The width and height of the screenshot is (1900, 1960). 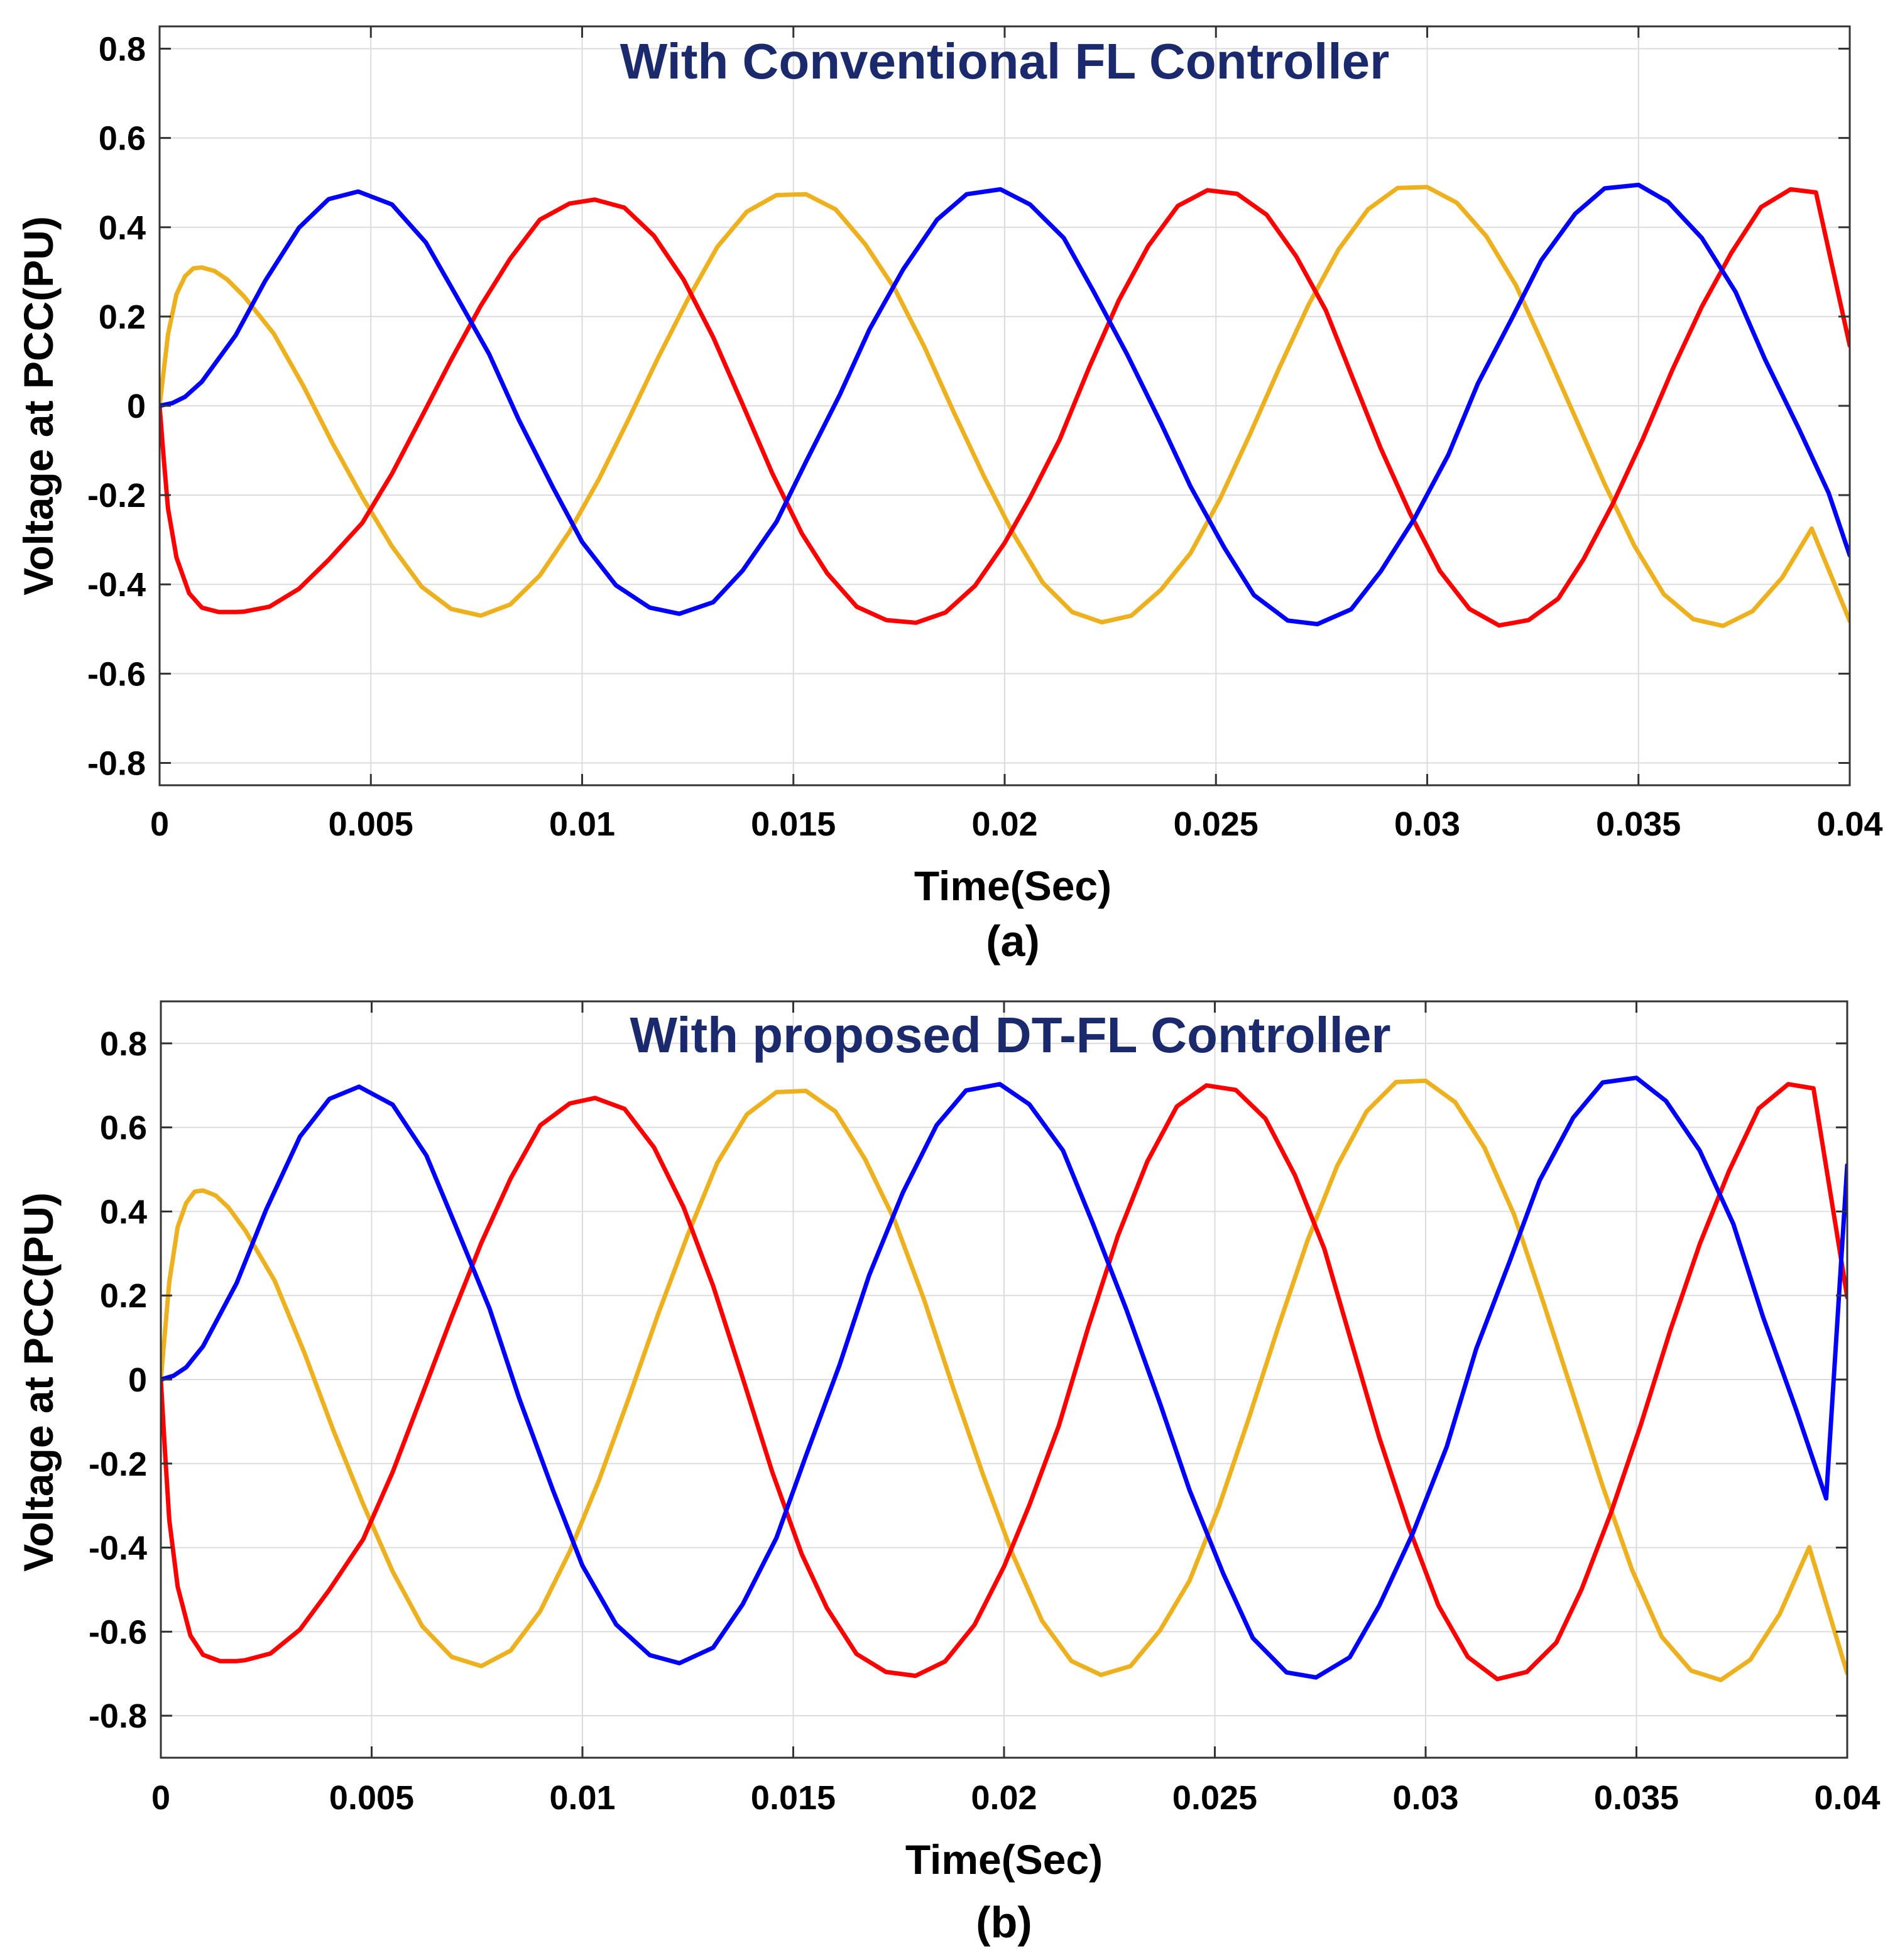 What do you see at coordinates (1004, 1922) in the screenshot?
I see `panel-caption: (b)` at bounding box center [1004, 1922].